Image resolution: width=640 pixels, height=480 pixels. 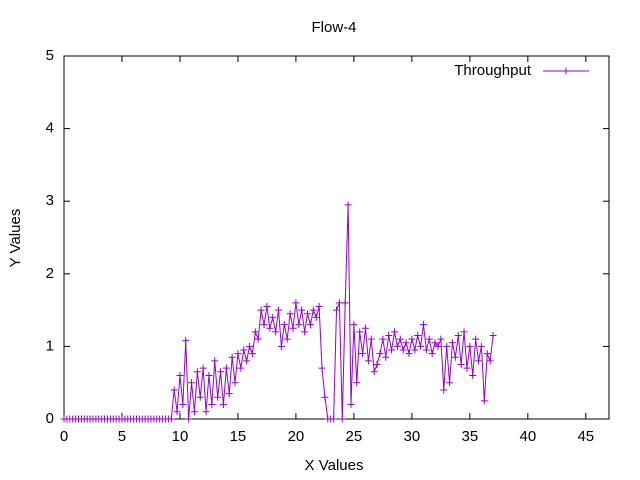 What do you see at coordinates (50, 273) in the screenshot?
I see `y-tick-label: 2` at bounding box center [50, 273].